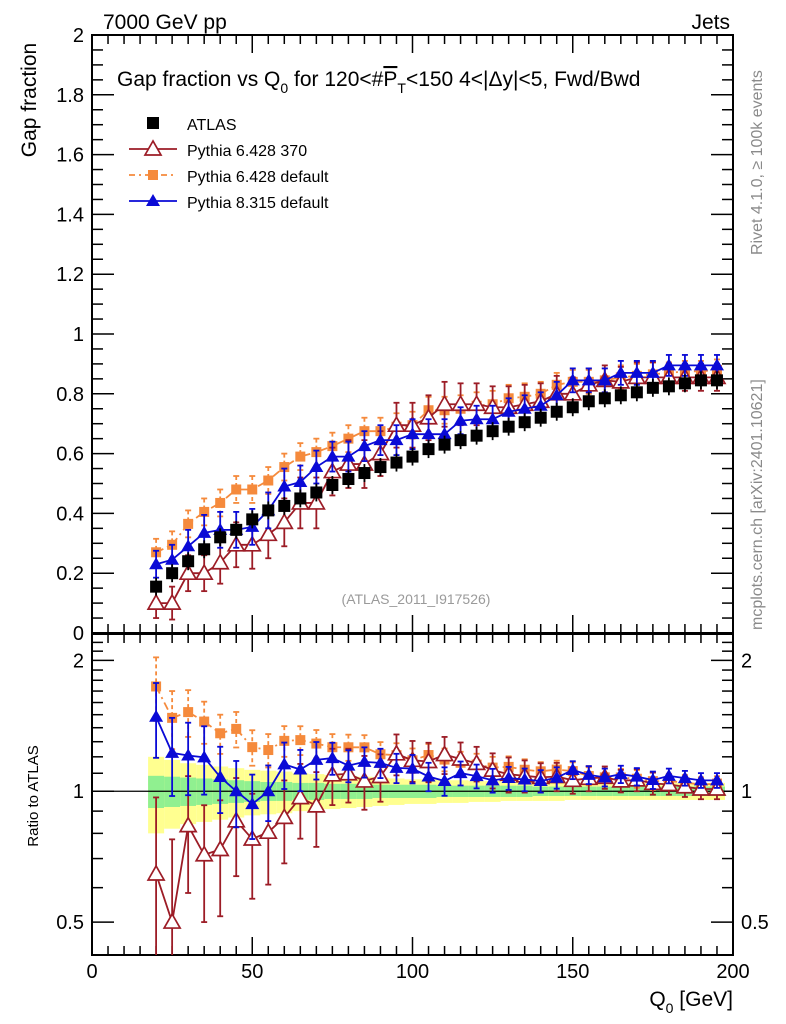 The width and height of the screenshot is (786, 1024). Describe the element at coordinates (732, 972) in the screenshot. I see `xtick-label: 200` at that location.